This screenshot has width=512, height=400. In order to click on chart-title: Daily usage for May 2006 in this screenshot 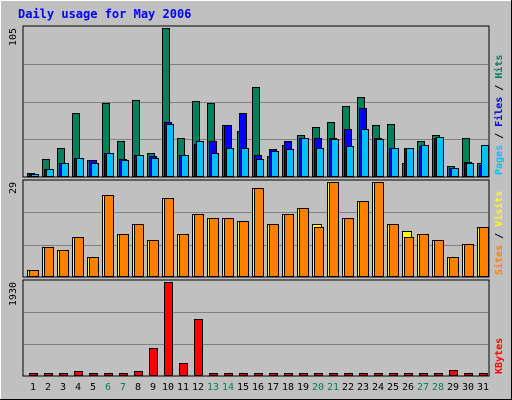, I will do `click(104, 14)`.